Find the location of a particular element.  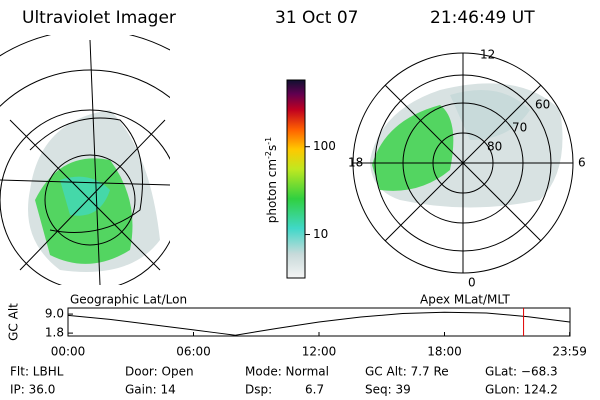

map-title: Geographic Lat/Lon is located at coordinates (128, 300).